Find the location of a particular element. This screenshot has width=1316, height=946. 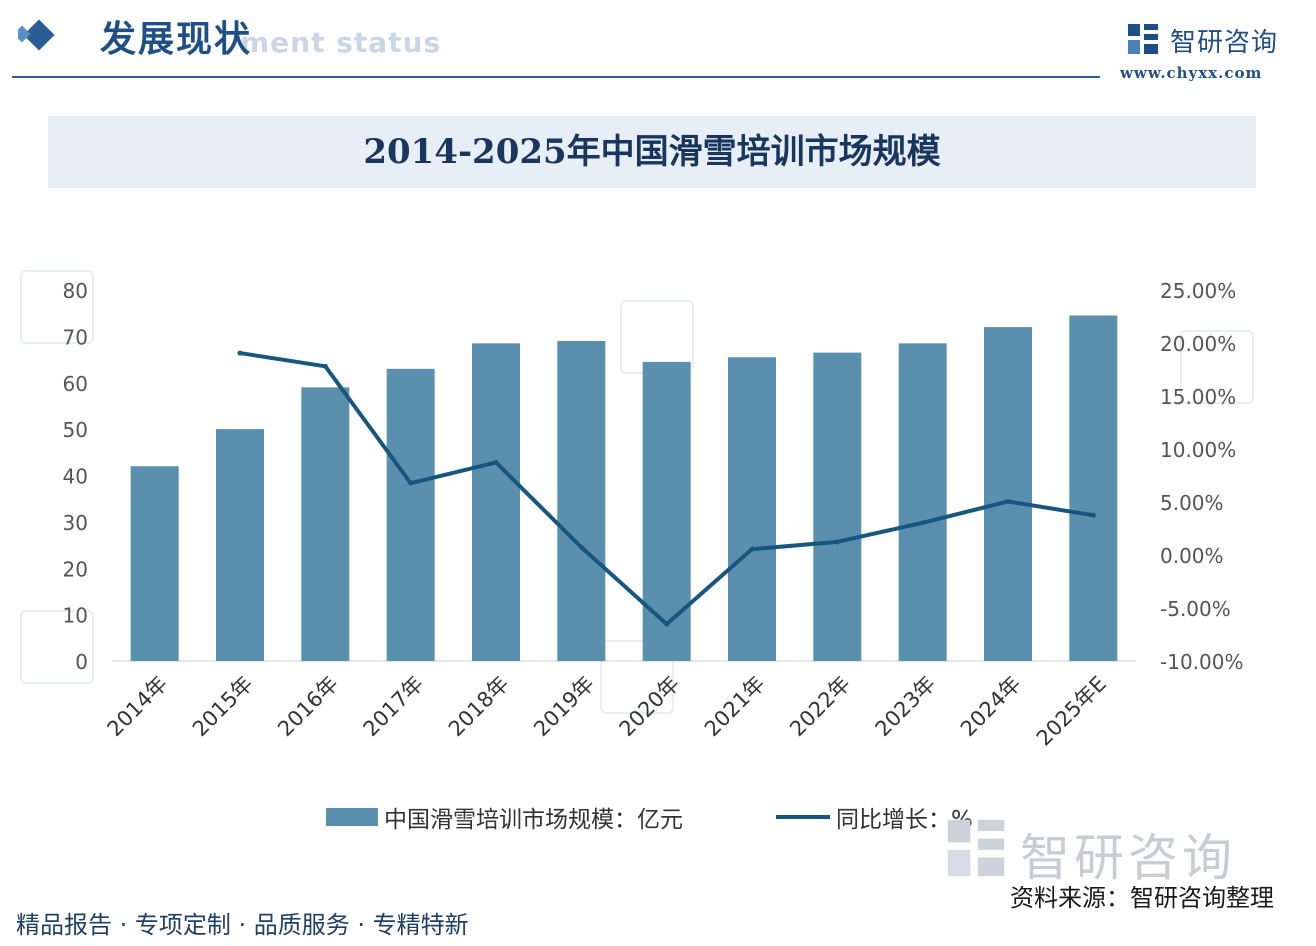

footer-tagline: 精品报告 · 专项定制 · 品质服务 · 专精特新 is located at coordinates (242, 925).